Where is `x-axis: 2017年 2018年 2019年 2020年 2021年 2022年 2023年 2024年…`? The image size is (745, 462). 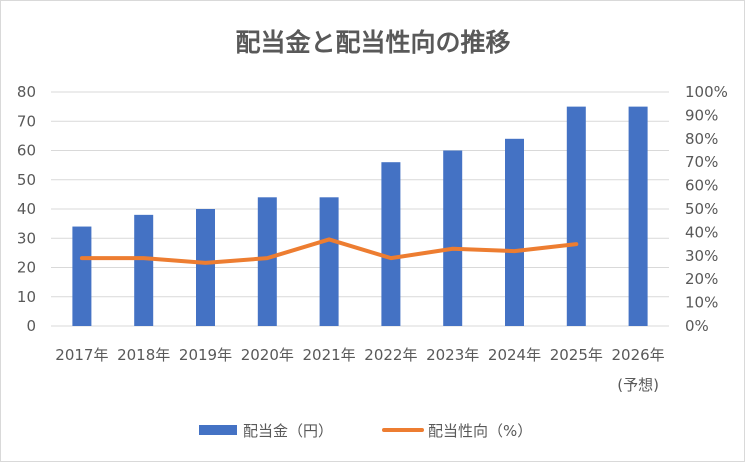
x-axis: 2017年 2018年 2019年 2020年 2021年 2022年 2023年 2024年… is located at coordinates (359, 370).